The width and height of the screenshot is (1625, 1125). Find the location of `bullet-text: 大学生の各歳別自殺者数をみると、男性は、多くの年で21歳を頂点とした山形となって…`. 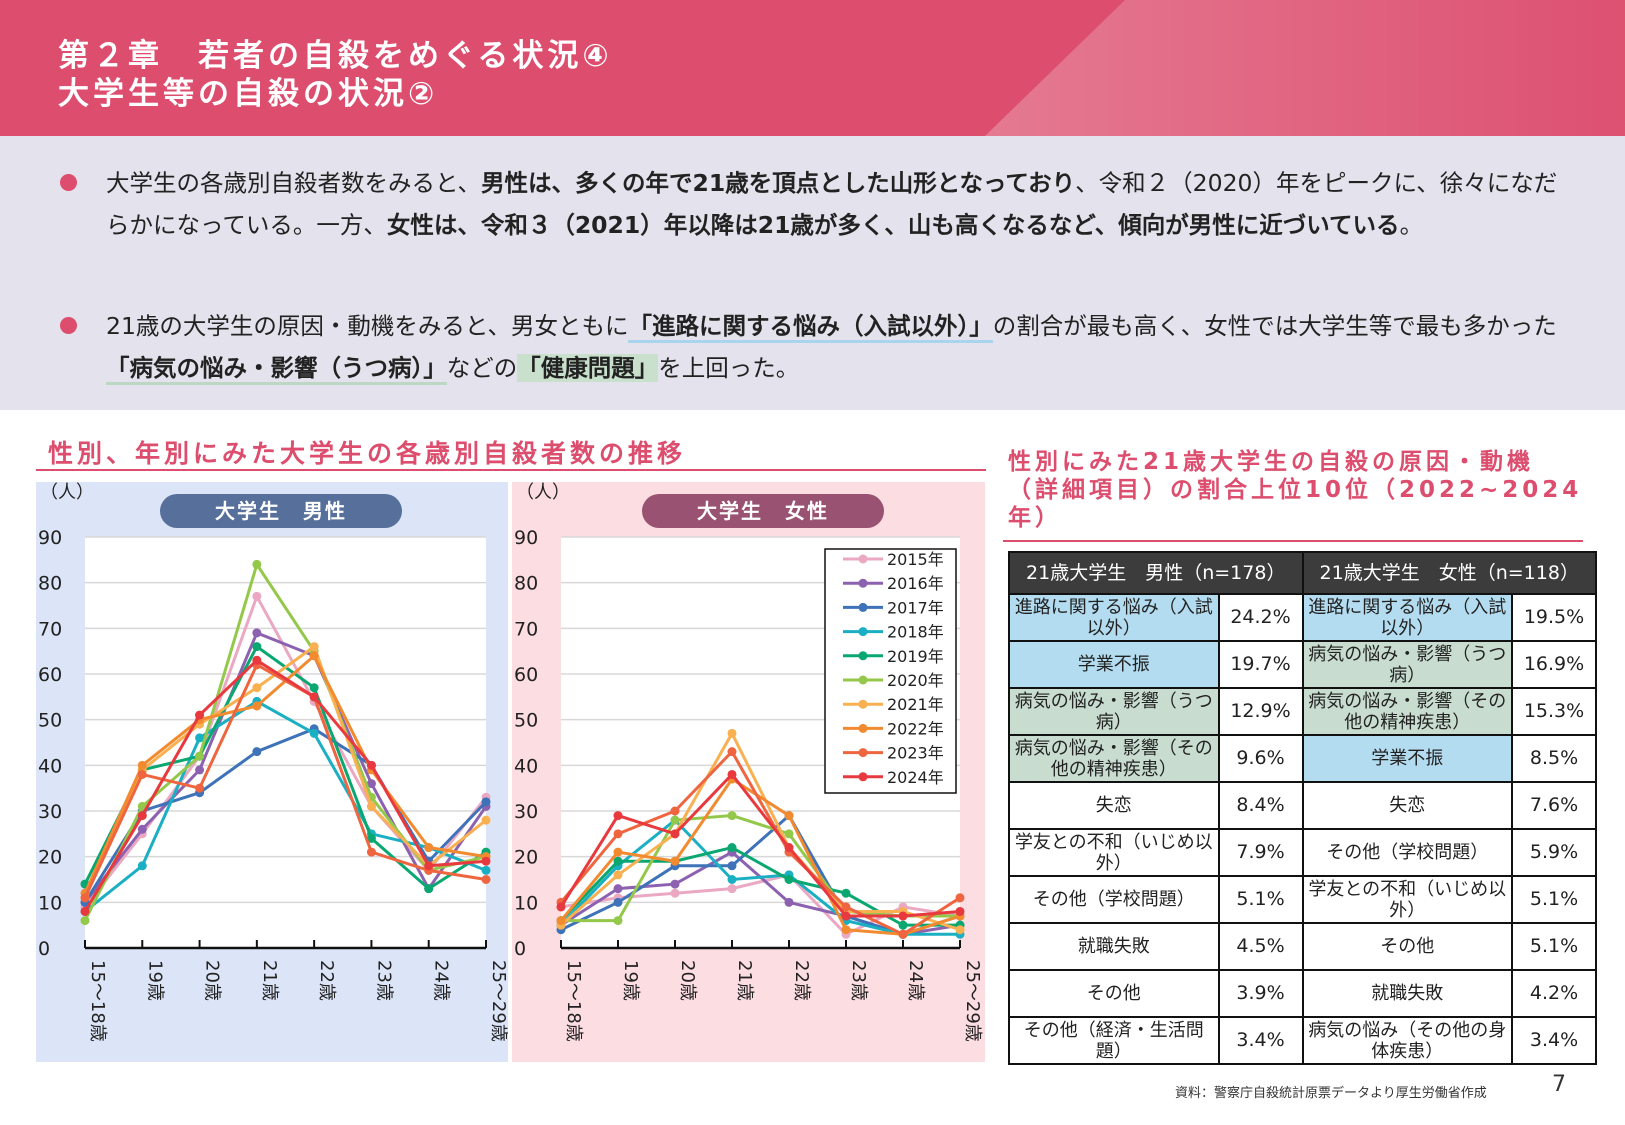

bullet-text: 大学生の各歳別自殺者数をみると、男性は、多くの年で21歳を頂点とした山形となって… is located at coordinates (843, 204).